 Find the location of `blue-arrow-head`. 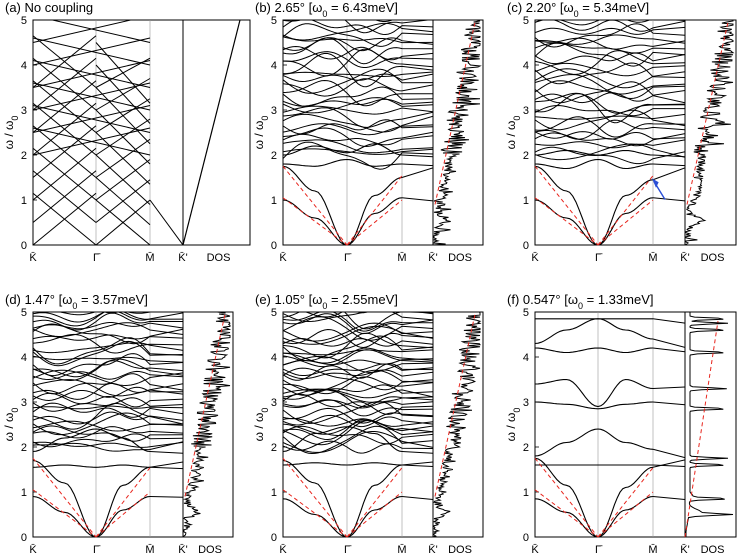

blue-arrow-head is located at coordinates (655, 183).